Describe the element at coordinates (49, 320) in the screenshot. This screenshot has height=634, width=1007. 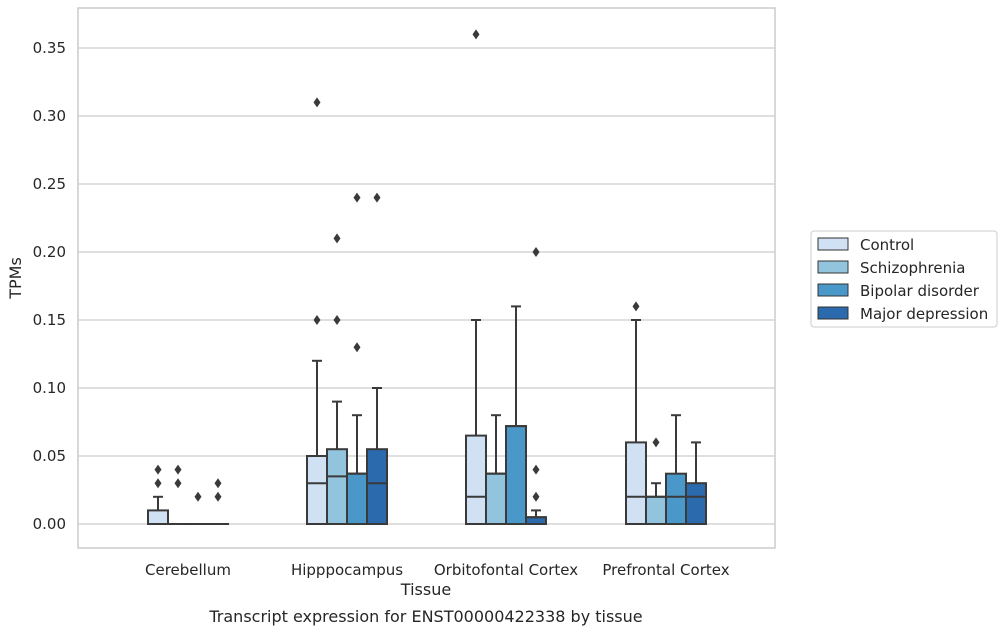
I see `y-tick-label: 0.15` at that location.